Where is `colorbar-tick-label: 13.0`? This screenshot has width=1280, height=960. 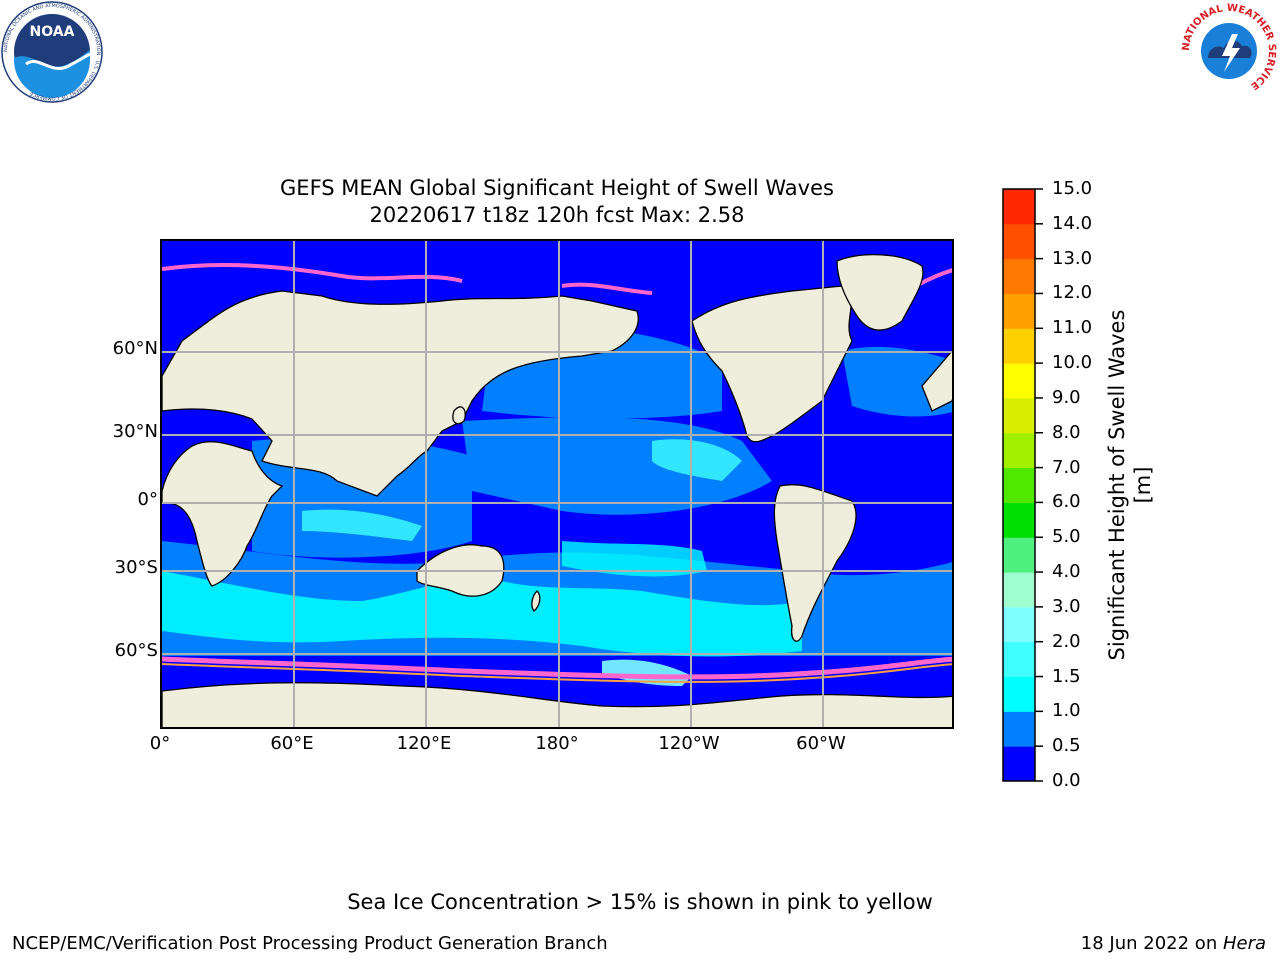 colorbar-tick-label: 13.0 is located at coordinates (1072, 258).